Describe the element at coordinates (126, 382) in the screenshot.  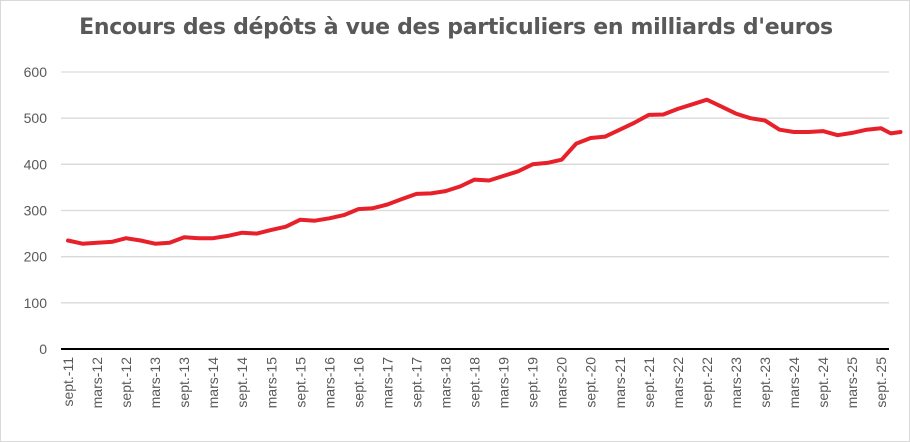
I see `x-tick-label: sept.-12` at that location.